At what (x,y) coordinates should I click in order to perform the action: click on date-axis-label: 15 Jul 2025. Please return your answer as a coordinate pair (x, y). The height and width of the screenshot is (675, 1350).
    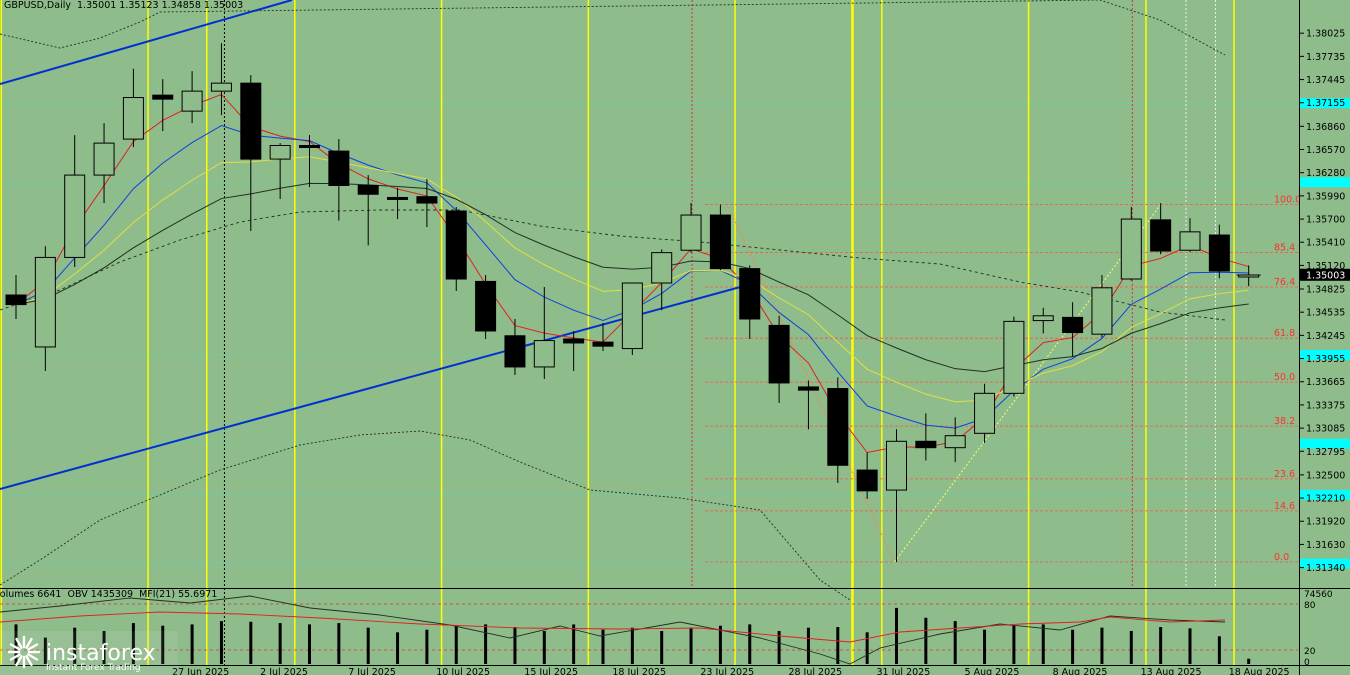
    Looking at the image, I should click on (551, 671).